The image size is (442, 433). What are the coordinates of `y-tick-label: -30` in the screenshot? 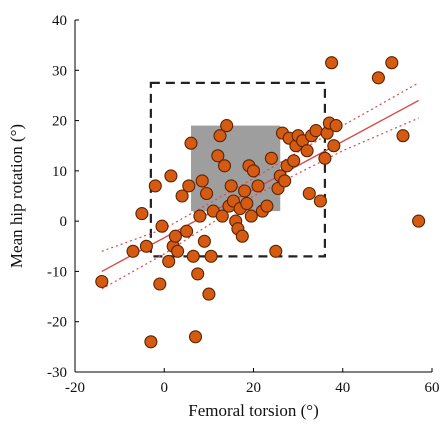 It's located at (57, 373).